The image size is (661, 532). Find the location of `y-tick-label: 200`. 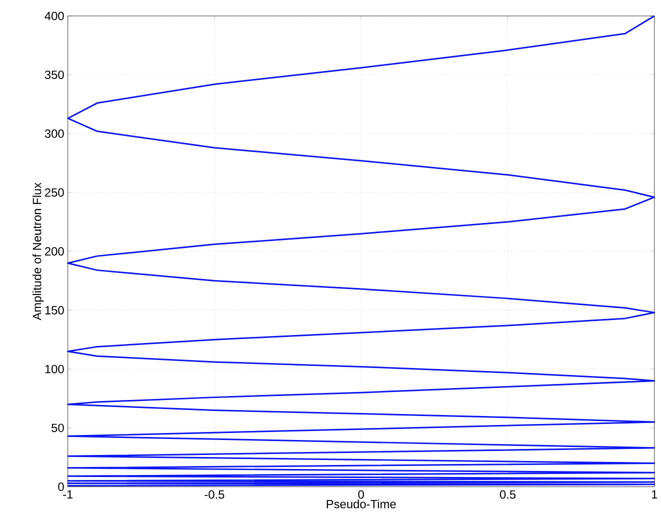

y-tick-label: 200 is located at coordinates (54, 251).